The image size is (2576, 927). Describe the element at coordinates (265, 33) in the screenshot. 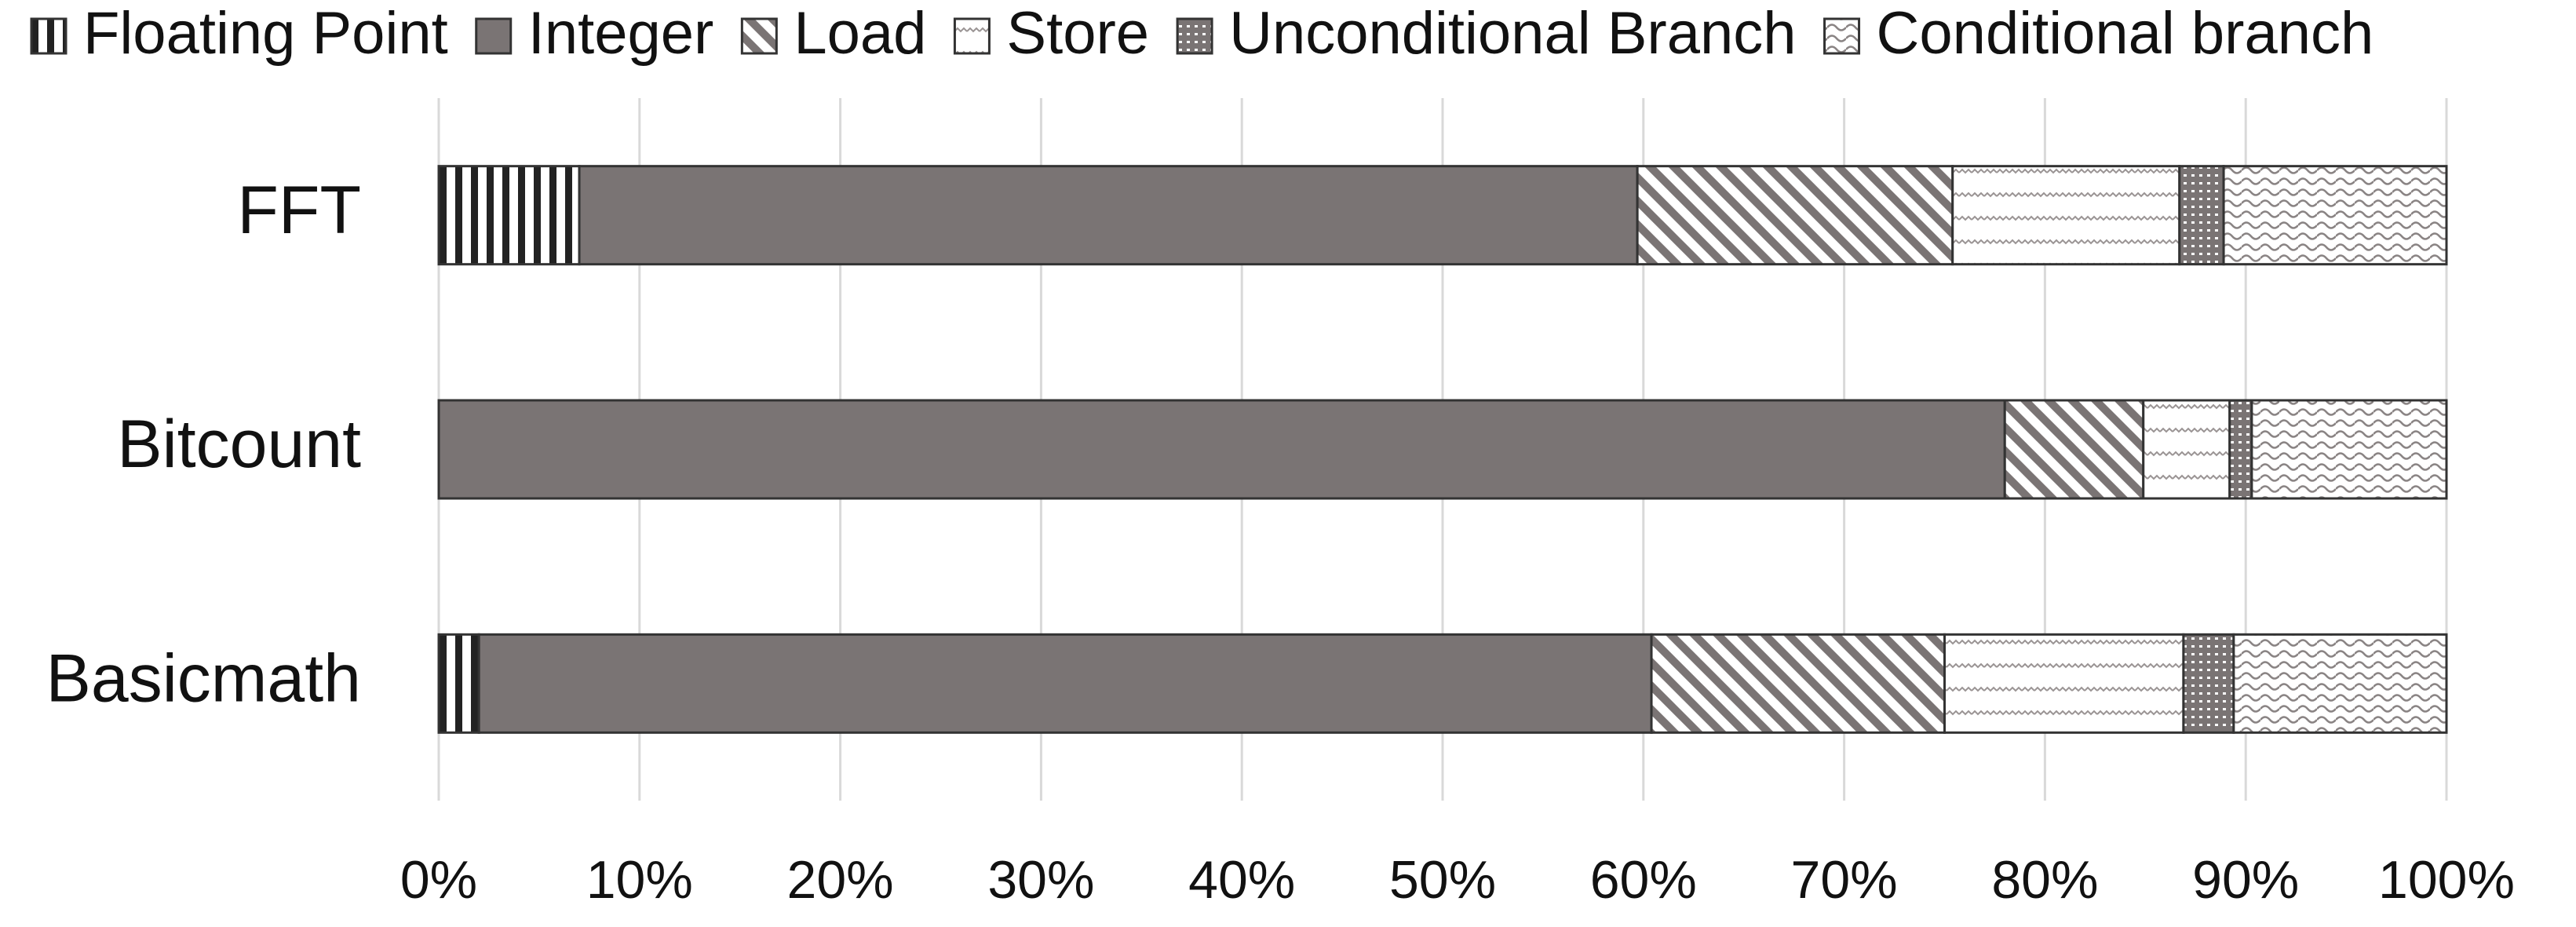

I see `legend-label: Floating Point` at that location.